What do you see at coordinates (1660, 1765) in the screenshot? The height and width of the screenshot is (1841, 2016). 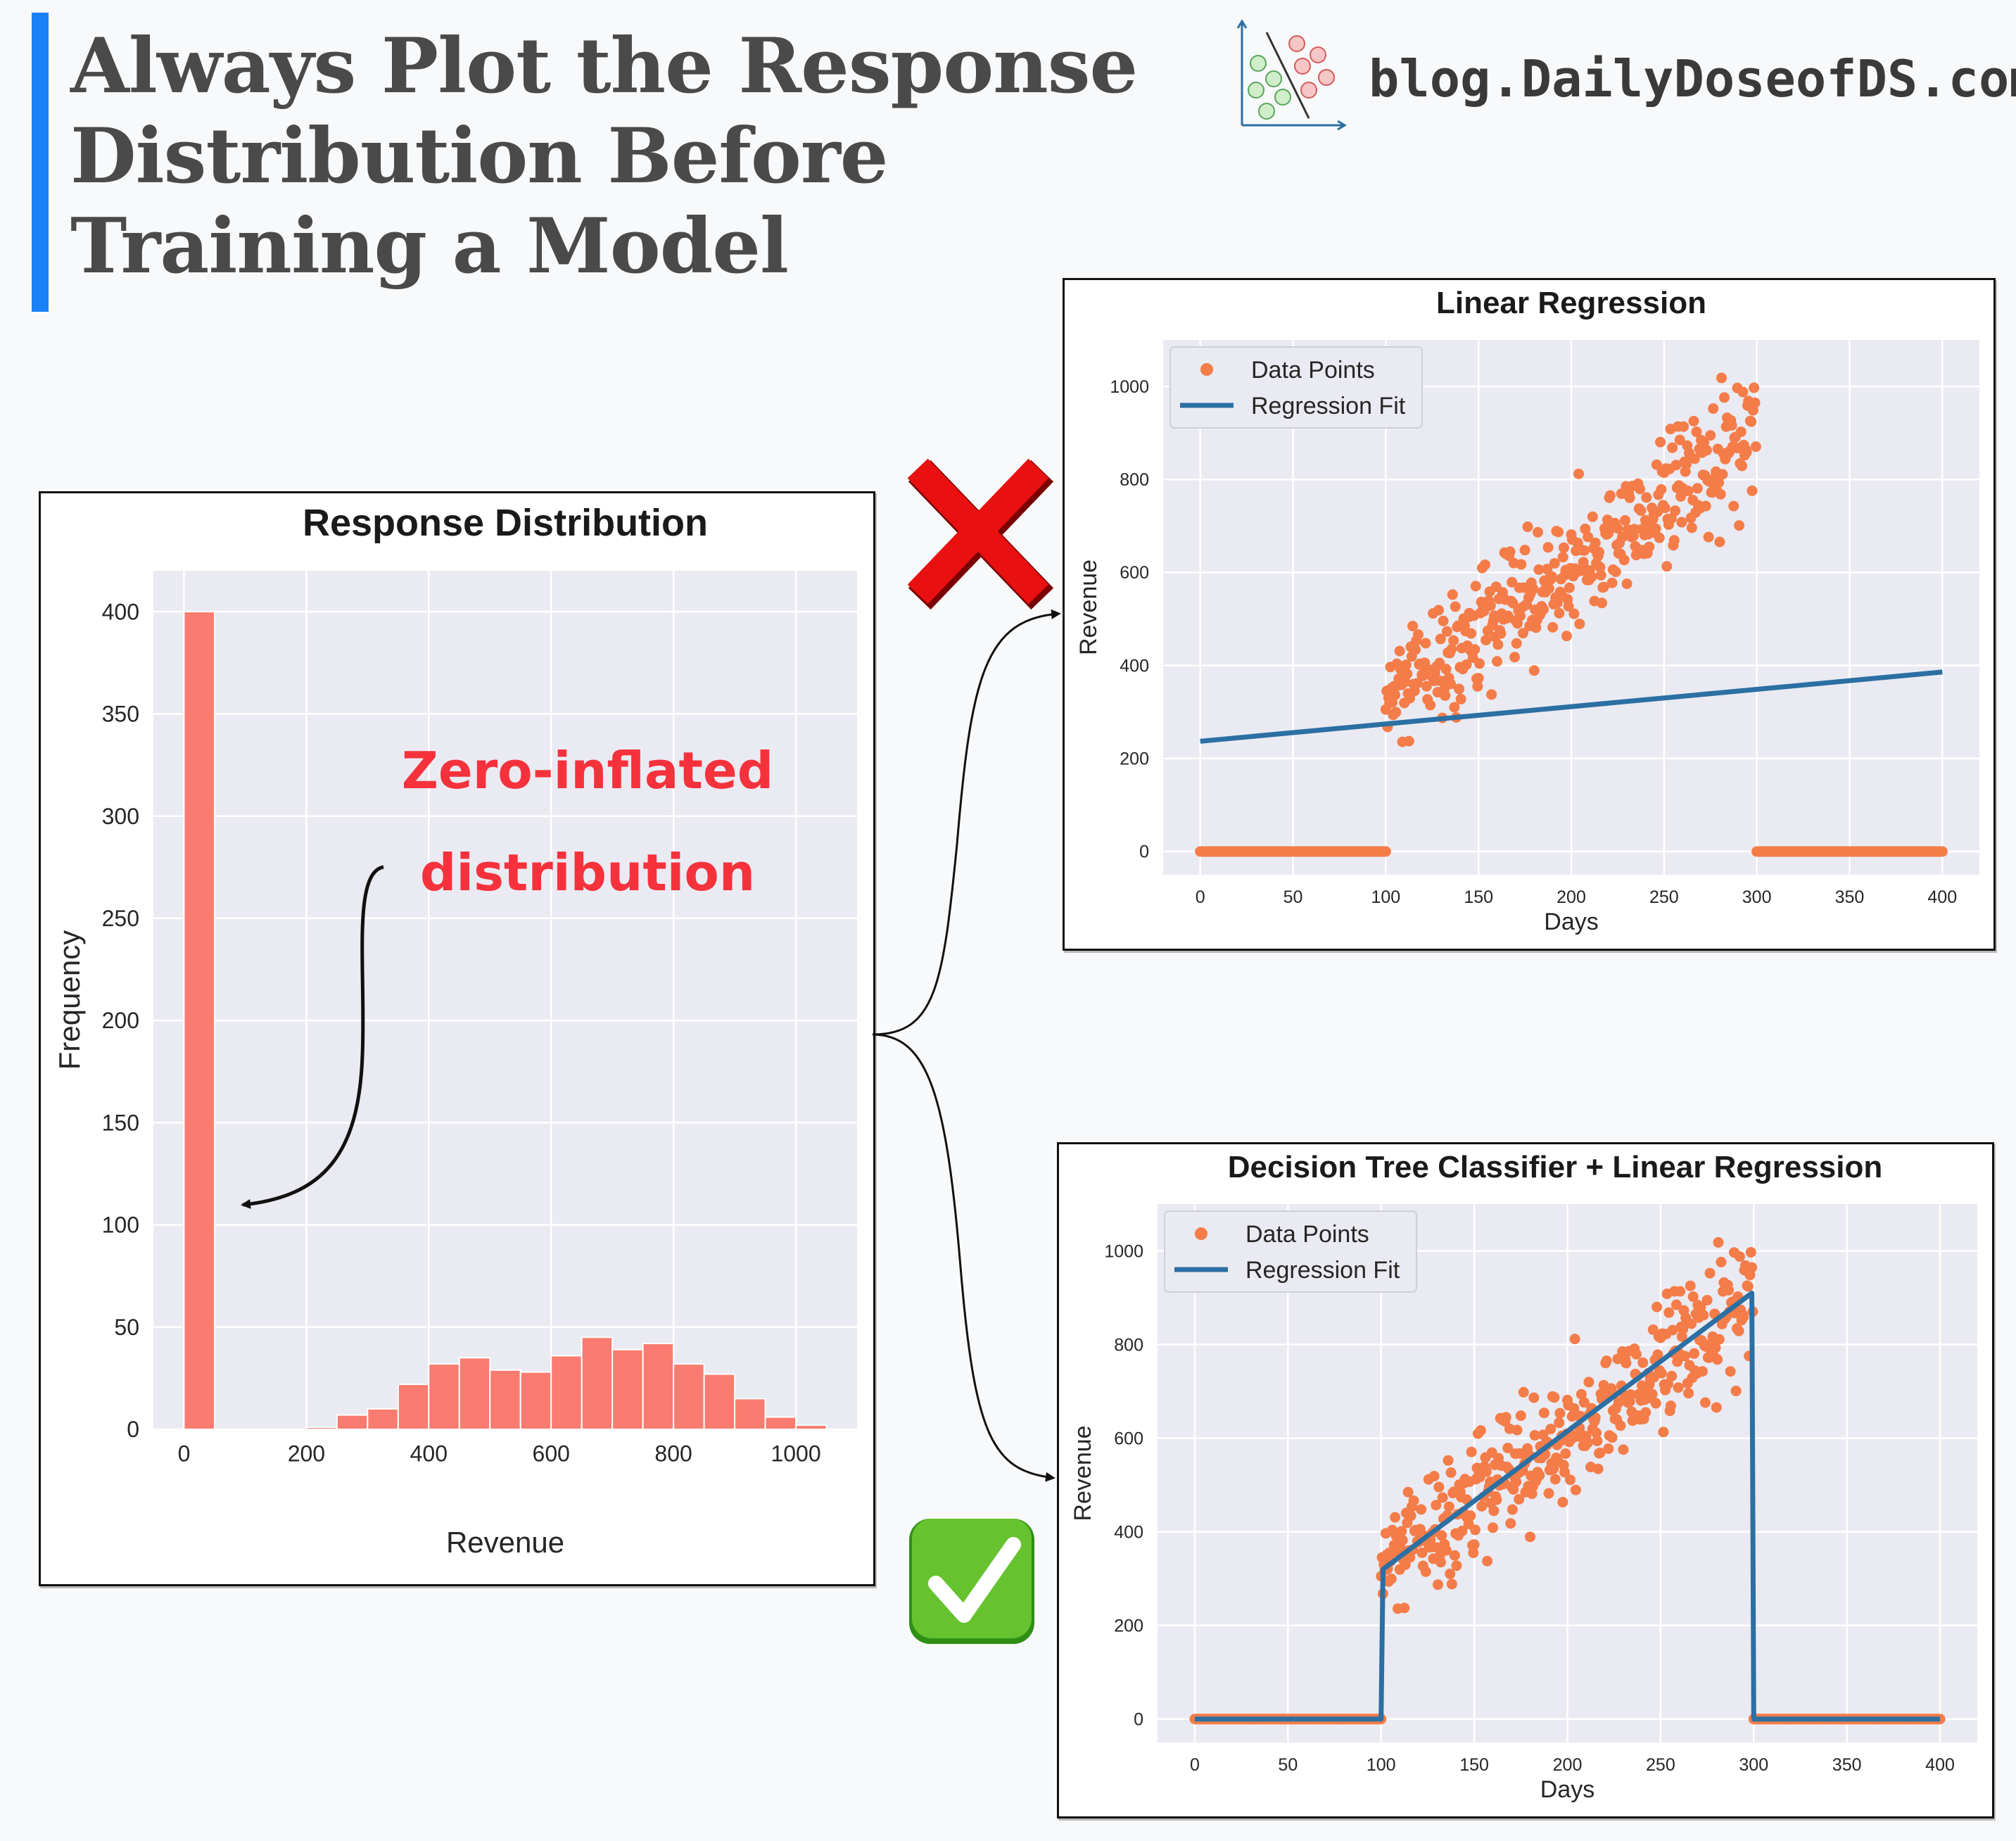 I see `x-tick-label: 250` at bounding box center [1660, 1765].